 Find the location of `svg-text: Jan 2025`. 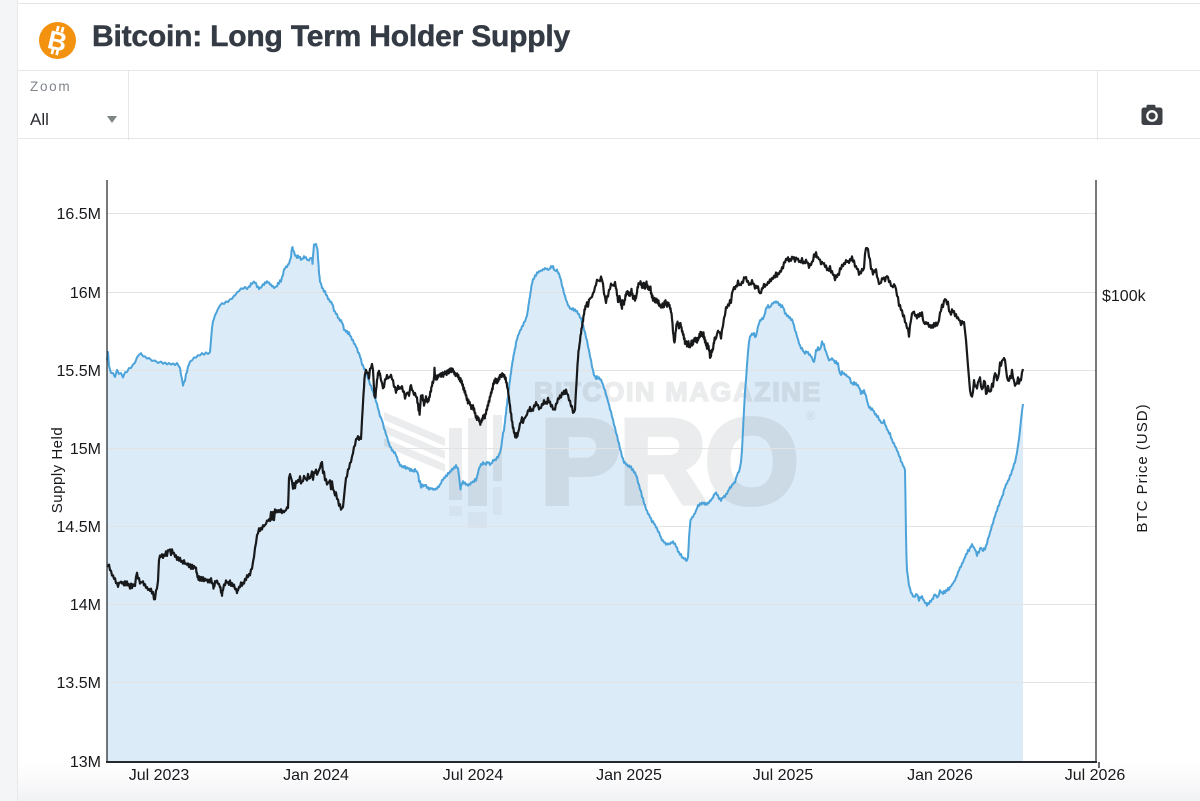

svg-text: Jan 2025 is located at coordinates (629, 775).